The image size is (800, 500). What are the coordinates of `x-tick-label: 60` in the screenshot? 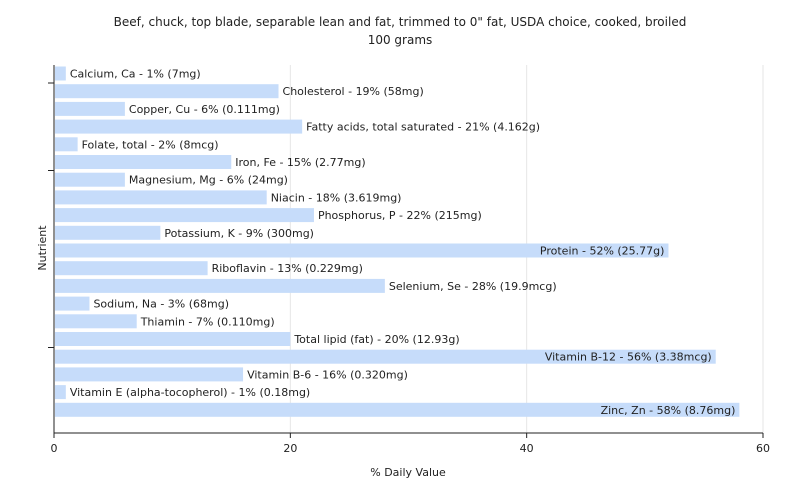 It's located at (763, 448).